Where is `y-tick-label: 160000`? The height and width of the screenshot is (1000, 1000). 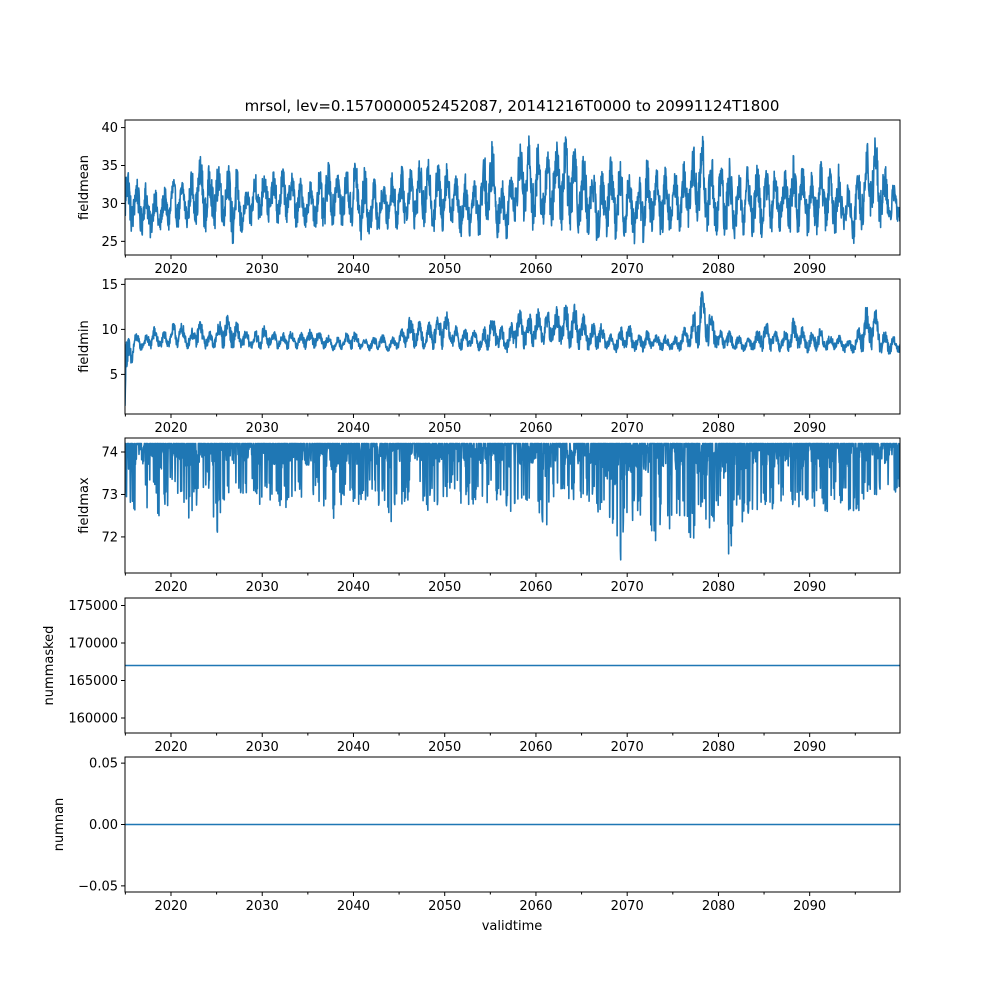 y-tick-label: 160000 is located at coordinates (93, 719).